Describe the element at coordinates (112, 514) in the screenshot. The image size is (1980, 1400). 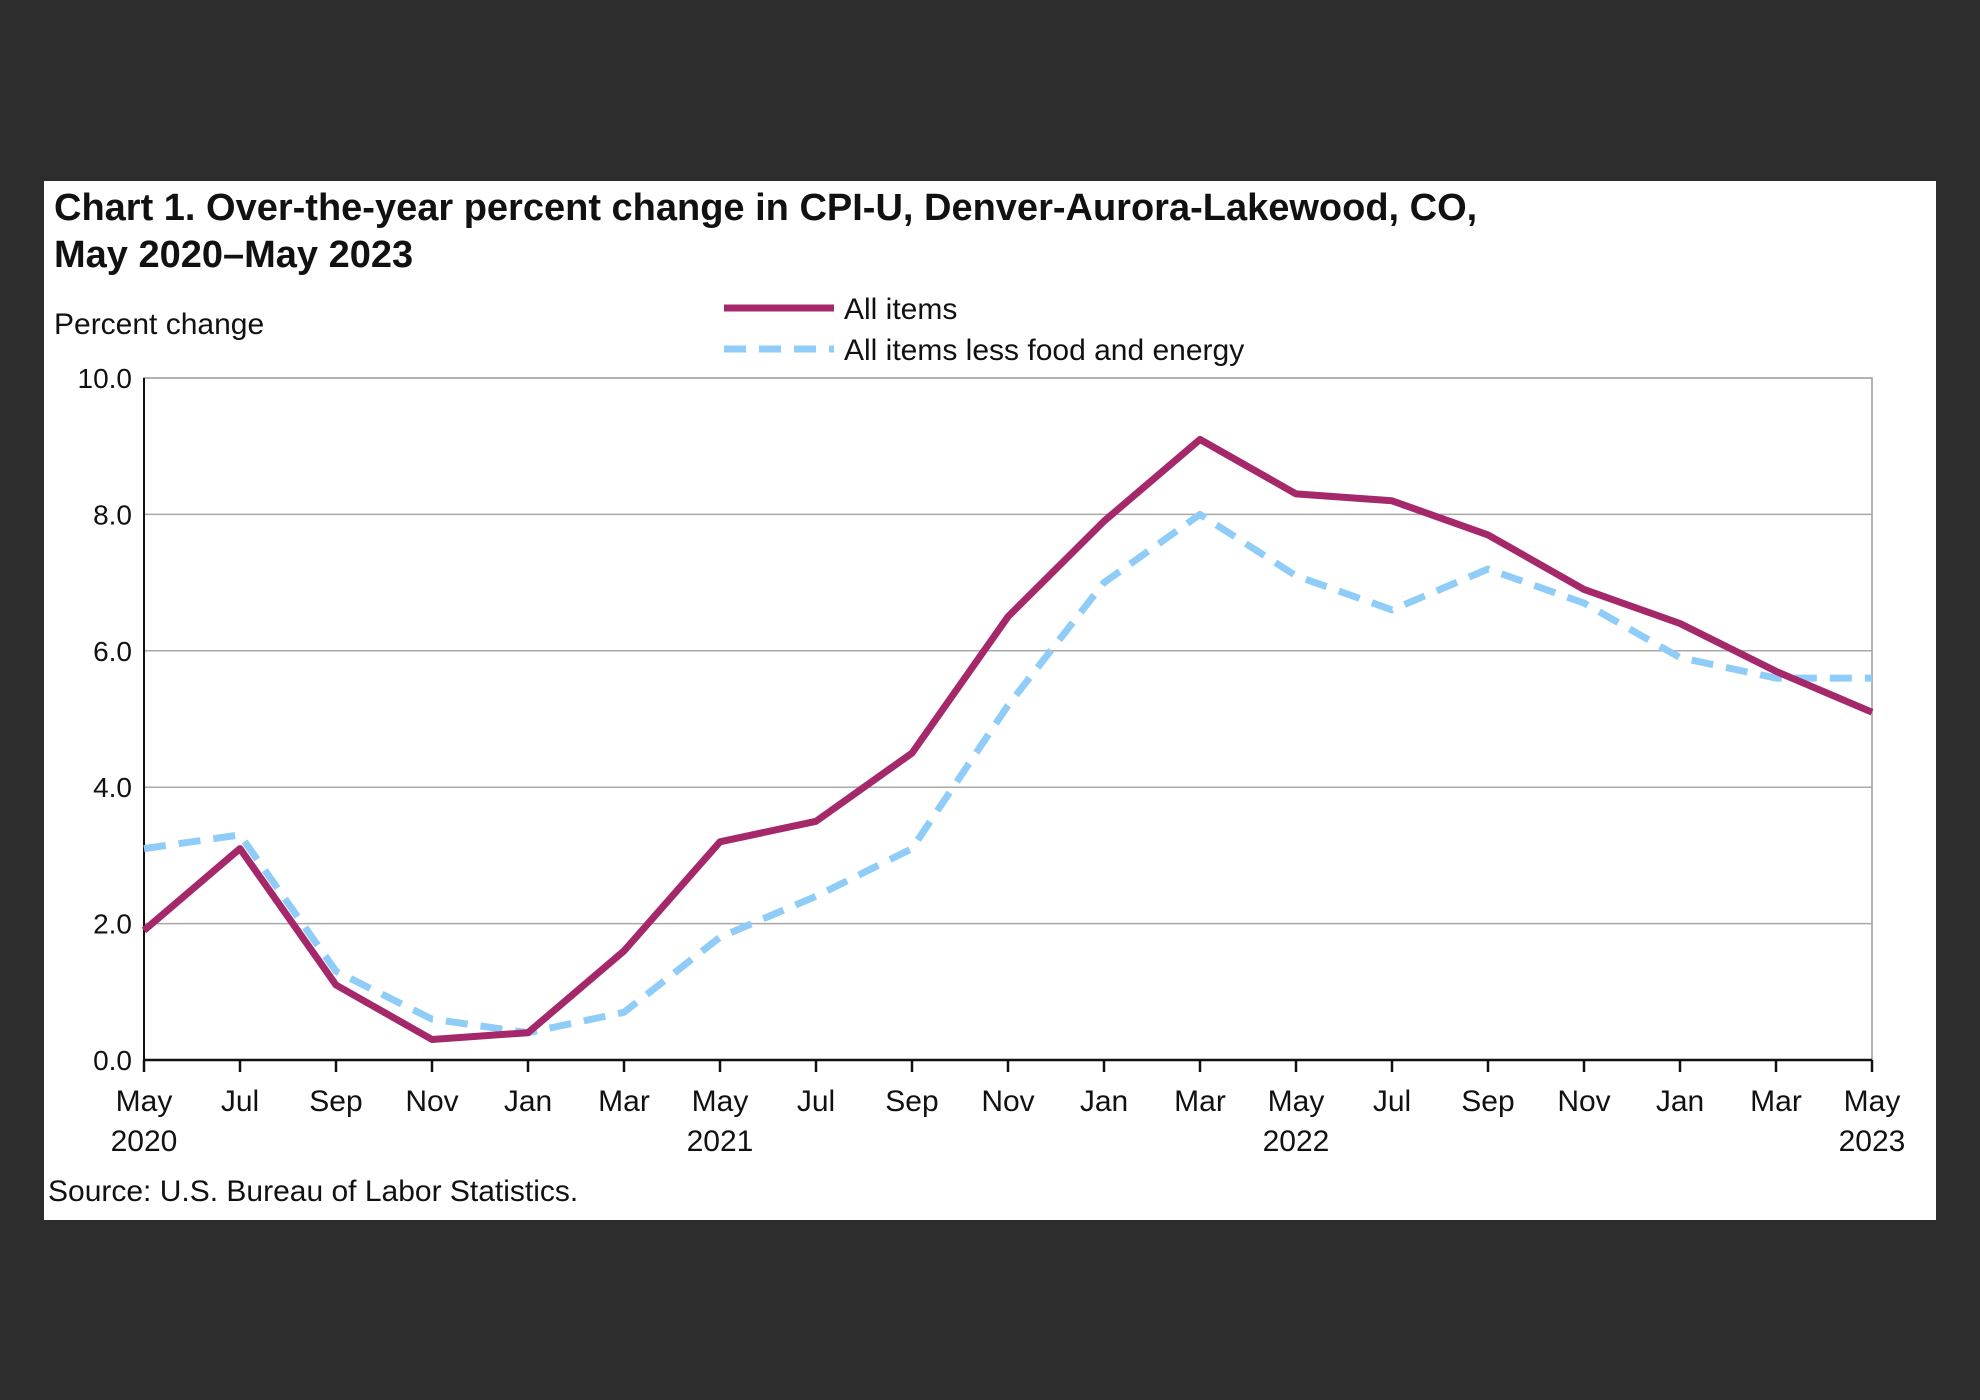
I see `y-tick-label: 8.0` at that location.